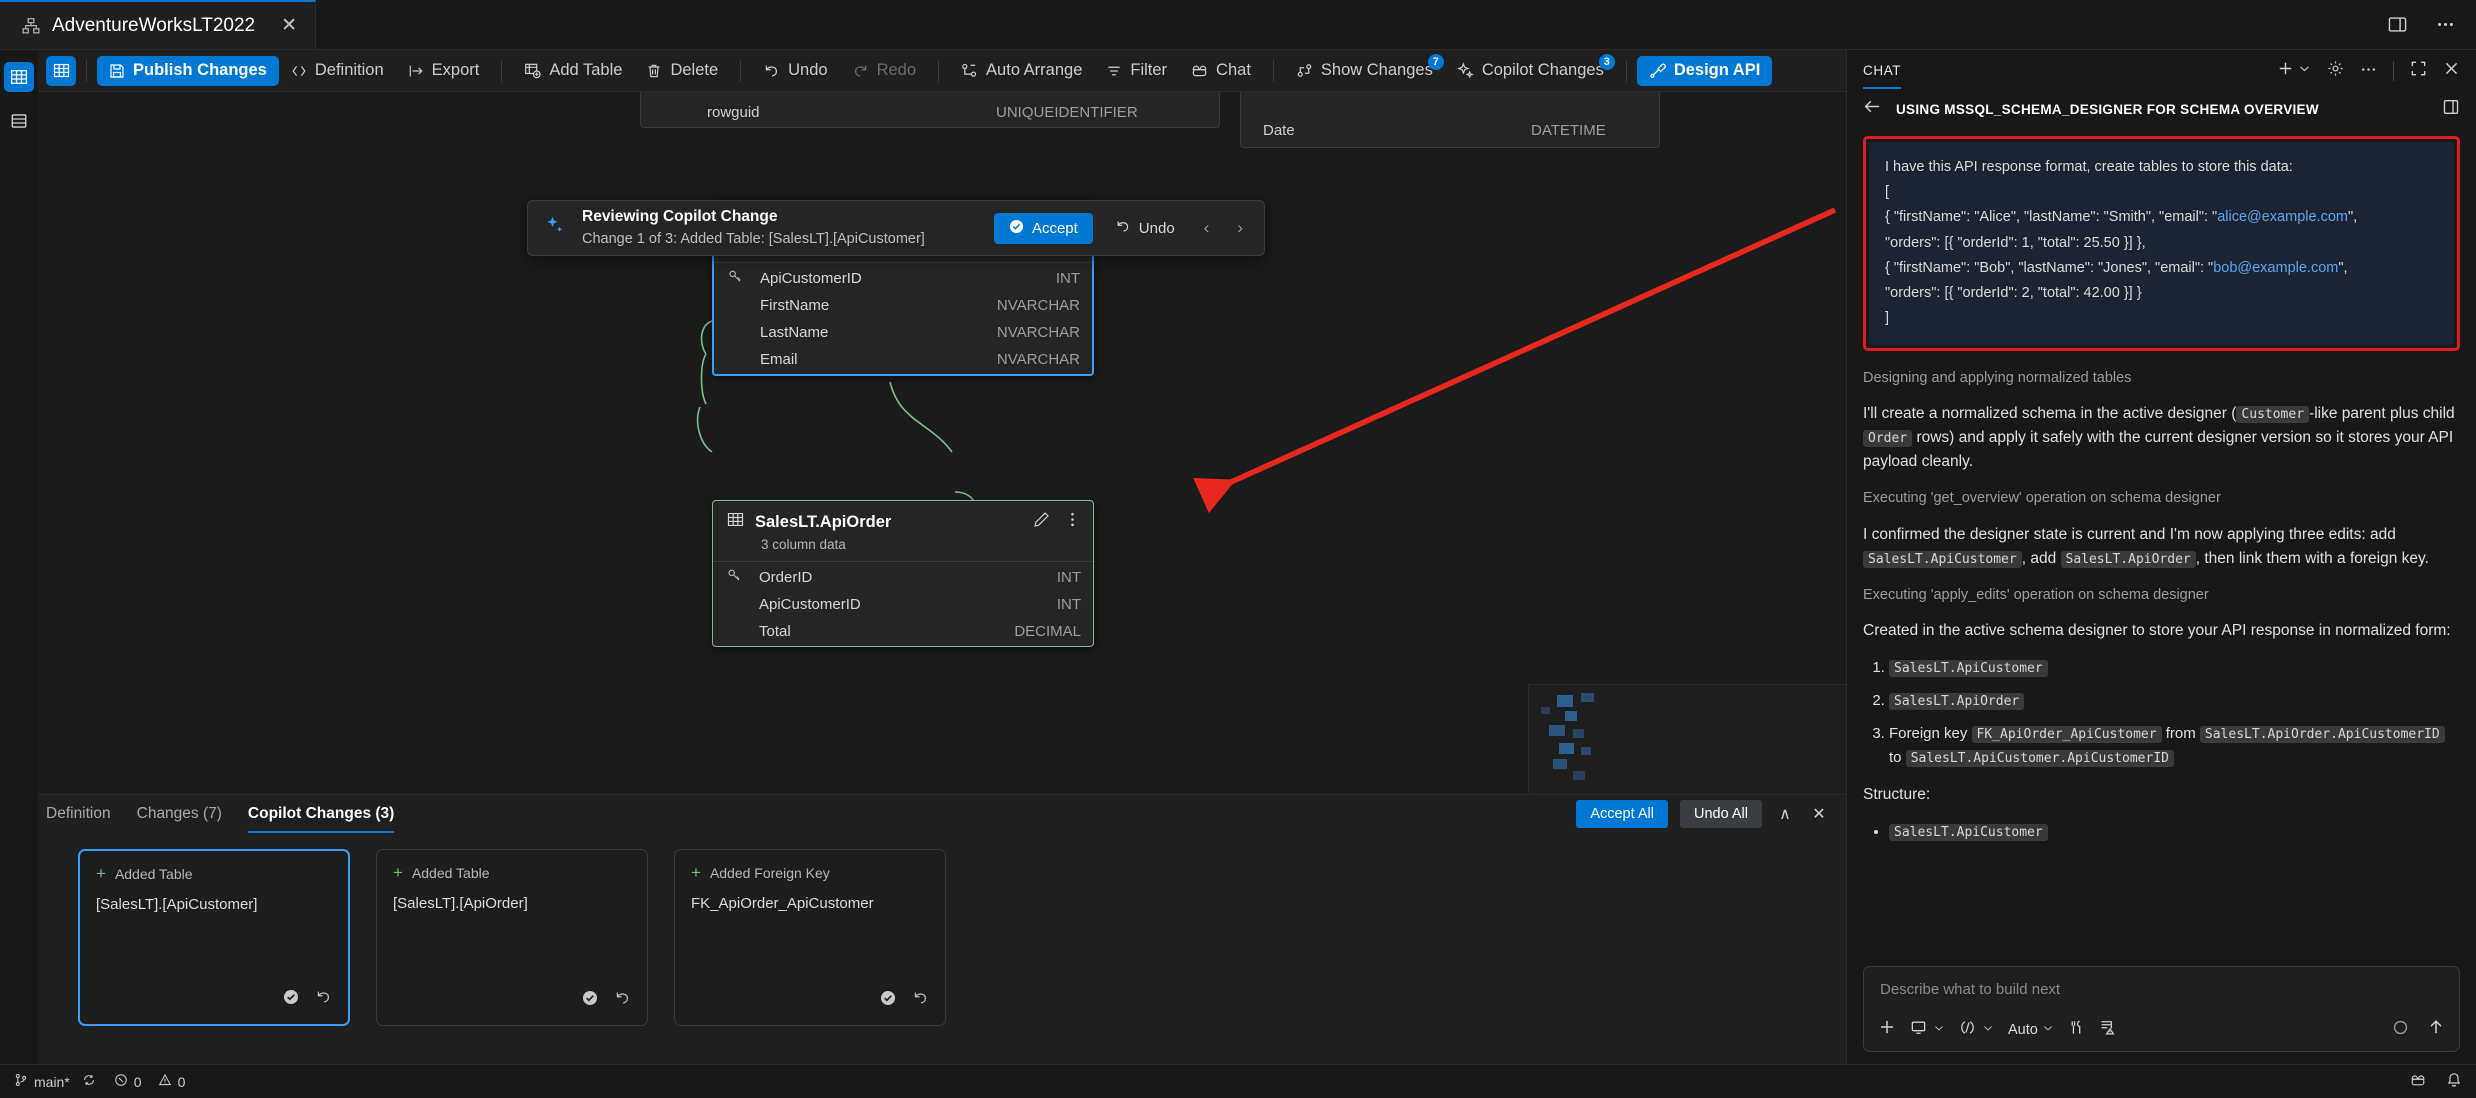 The image size is (2476, 1098). I want to click on table-node-salesLT-apiorder: SalesLT.ApiOrder 3 column data, so click(903, 573).